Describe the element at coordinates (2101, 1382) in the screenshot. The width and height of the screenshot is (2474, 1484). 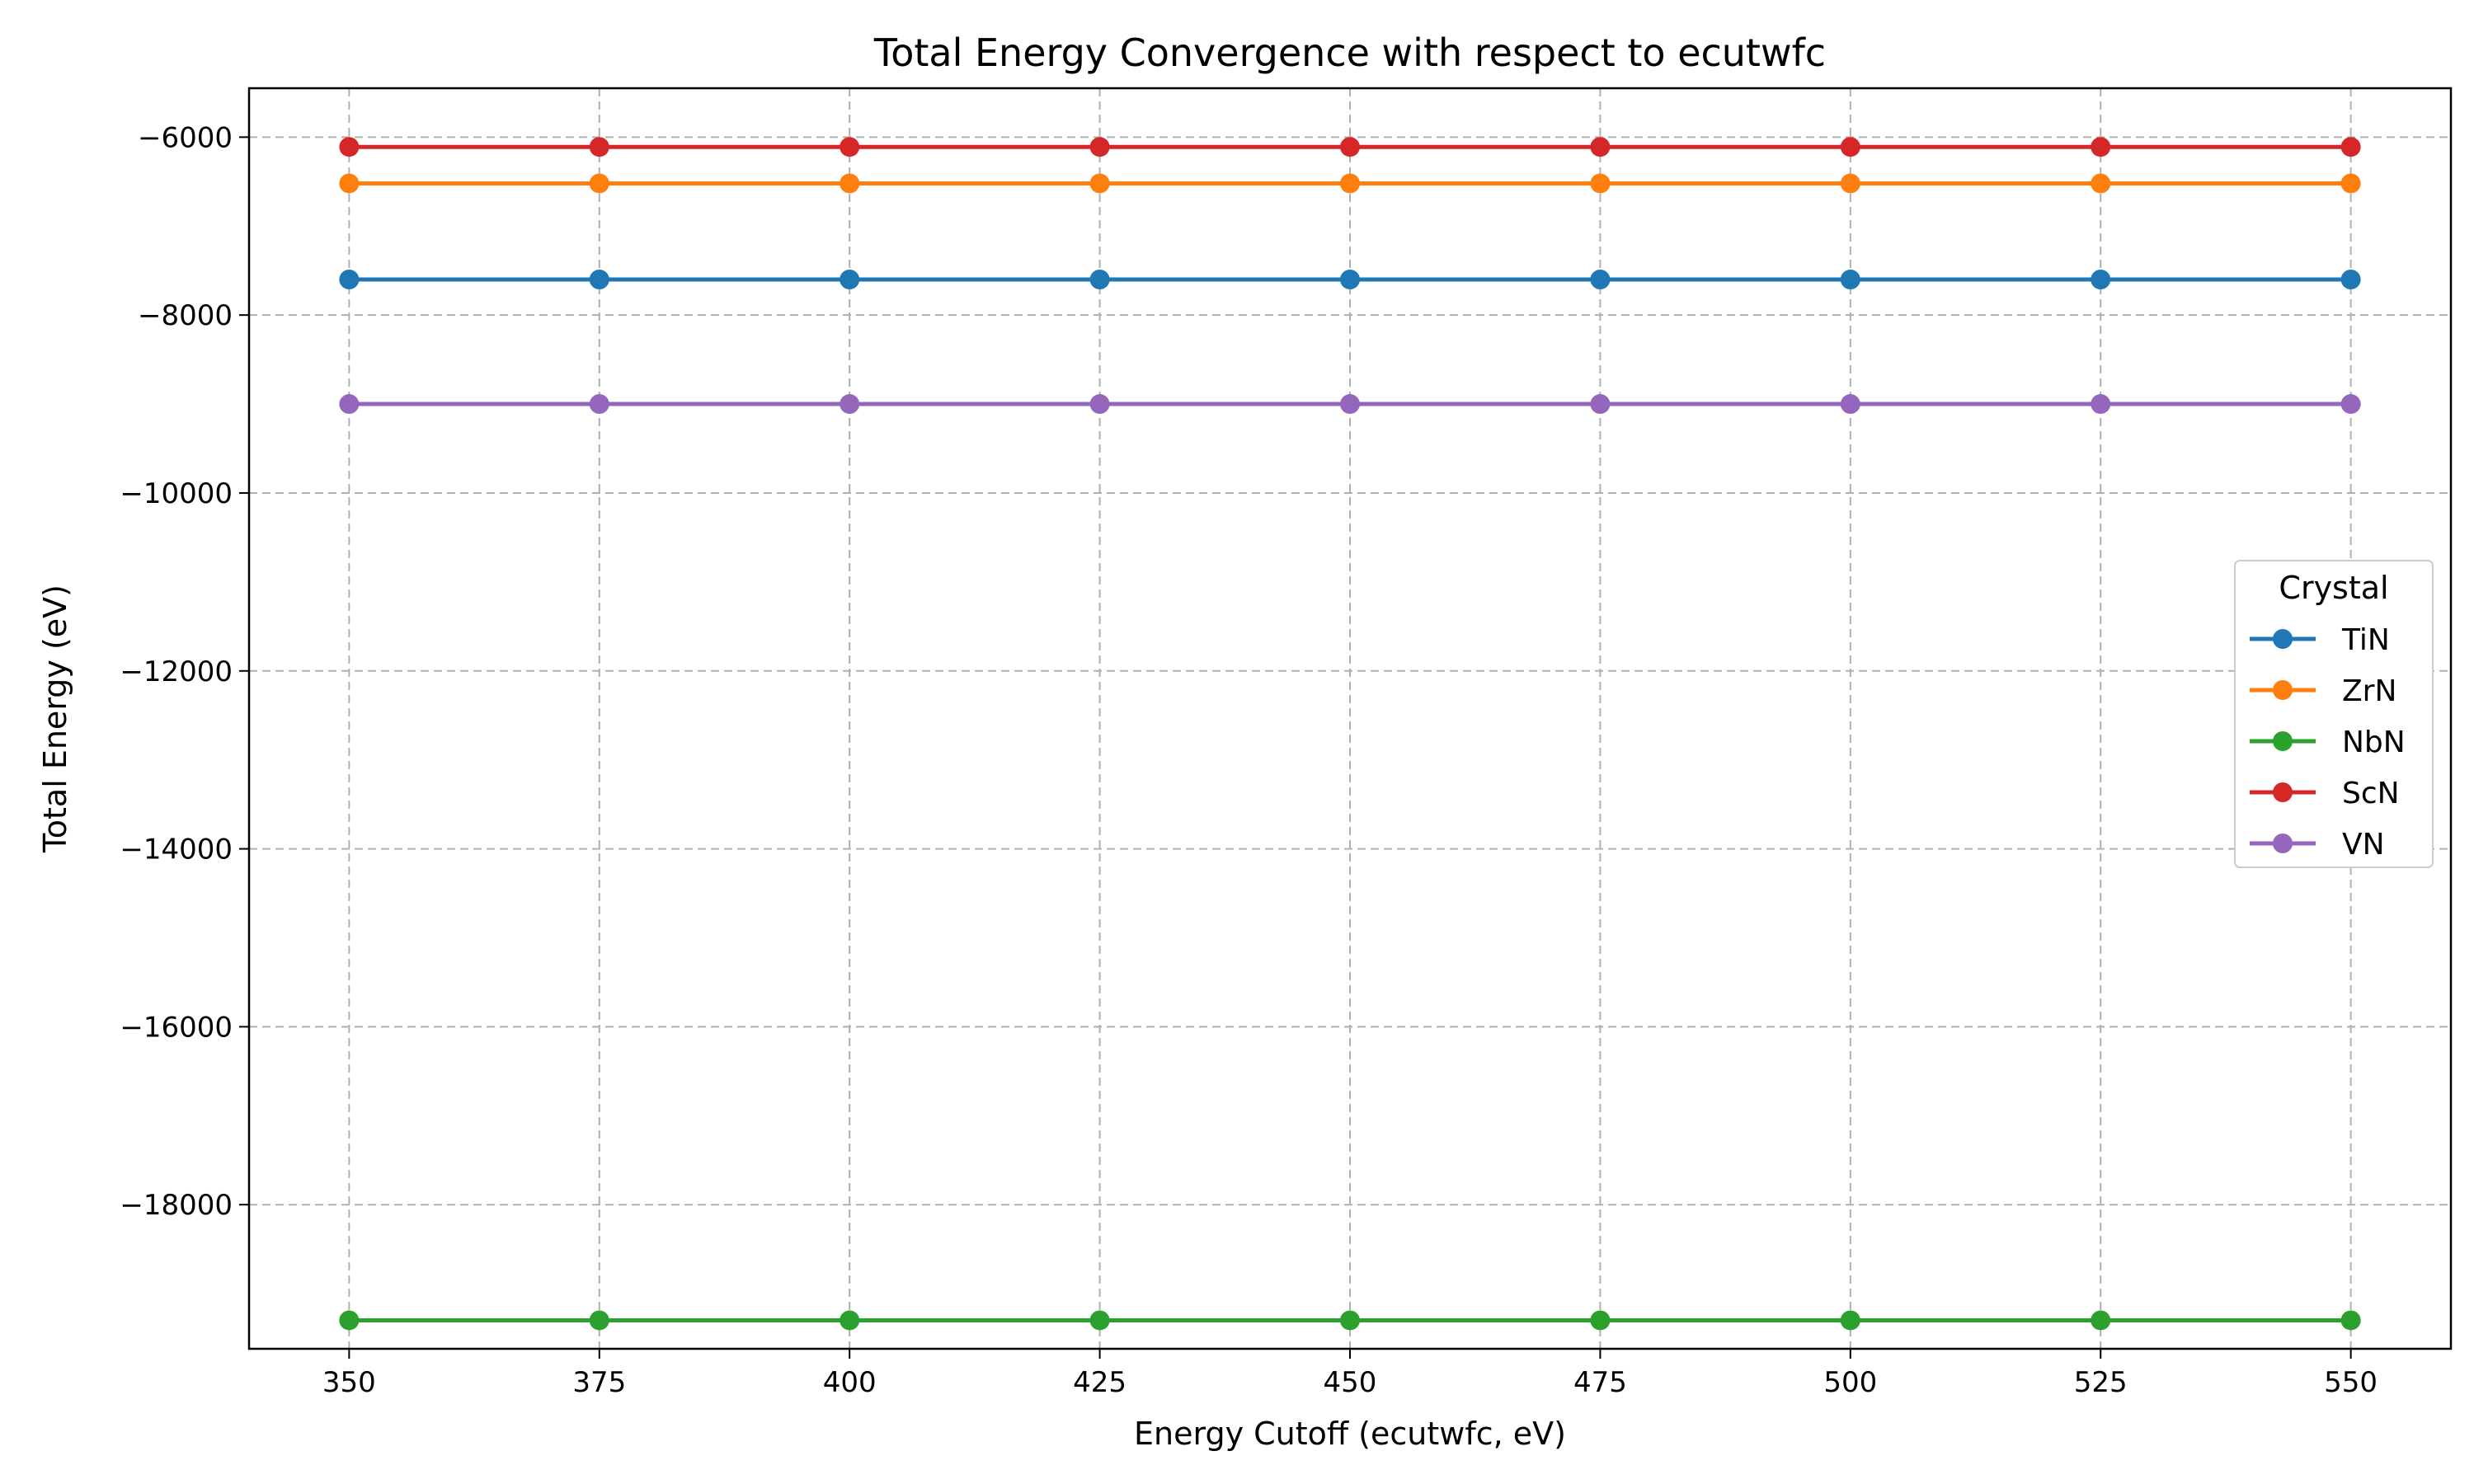
I see `x-tick-label: 525` at that location.